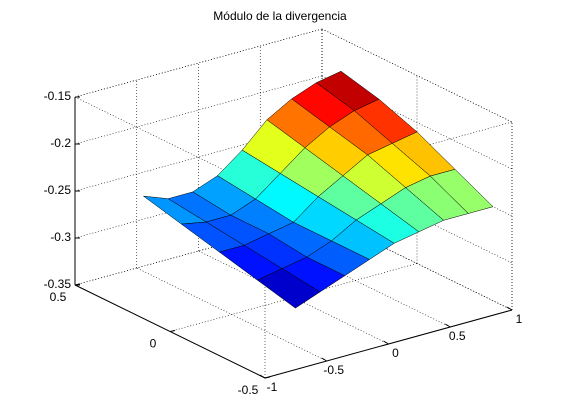 The width and height of the screenshot is (561, 420). I want to click on x-tick-label: 0, so click(395, 353).